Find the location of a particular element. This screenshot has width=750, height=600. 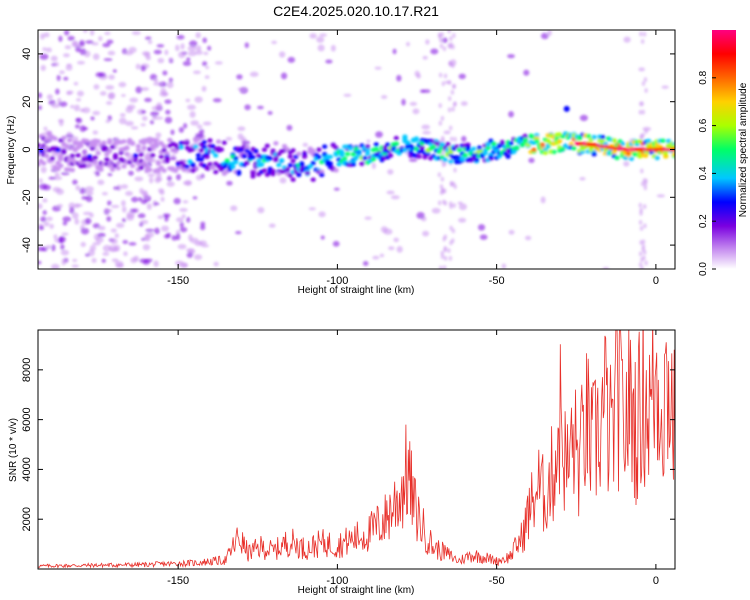

y-tick-label: 4000 is located at coordinates (27, 469).